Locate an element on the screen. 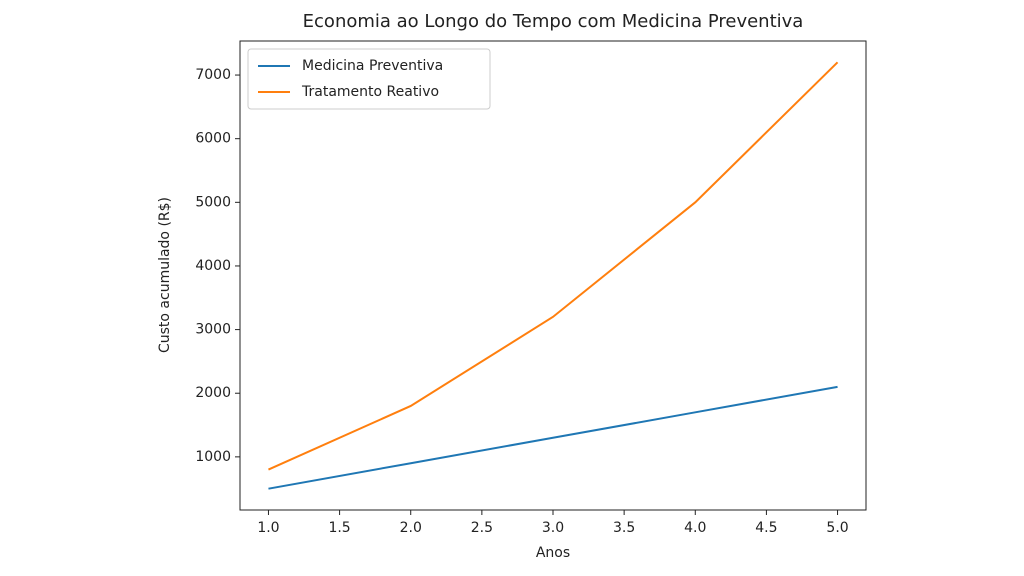  y-axis-label: Custo acumulado (R$) is located at coordinates (165, 275).